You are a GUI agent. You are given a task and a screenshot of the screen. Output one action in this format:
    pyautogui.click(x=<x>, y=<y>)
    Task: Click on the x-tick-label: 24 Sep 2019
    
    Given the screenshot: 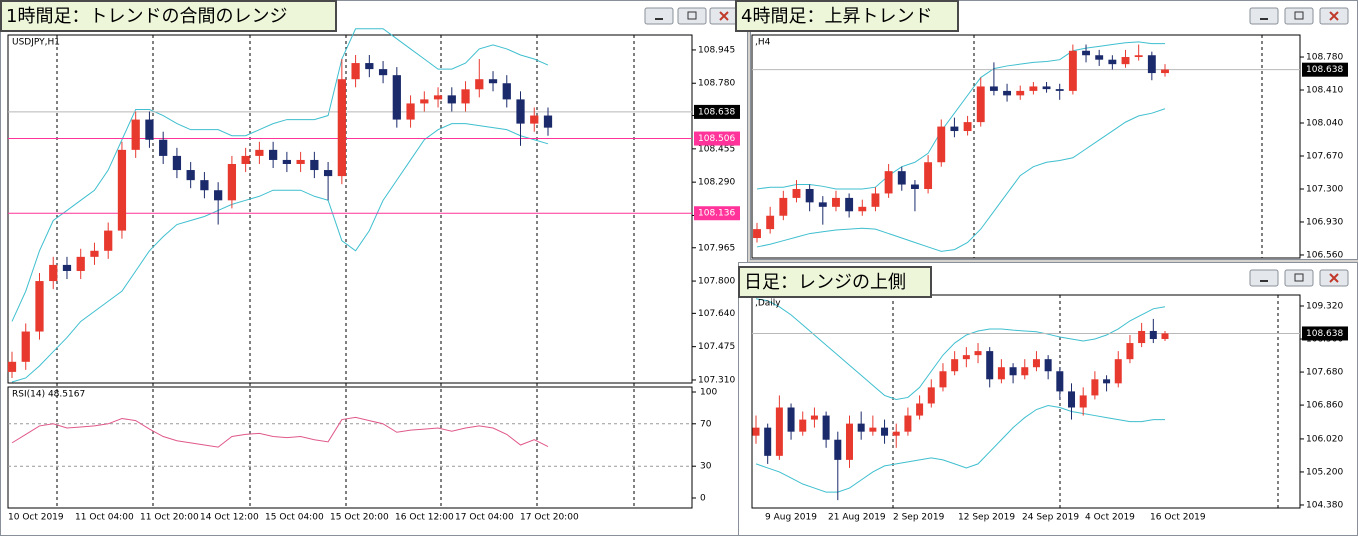 What is the action you would take?
    pyautogui.click(x=1050, y=518)
    